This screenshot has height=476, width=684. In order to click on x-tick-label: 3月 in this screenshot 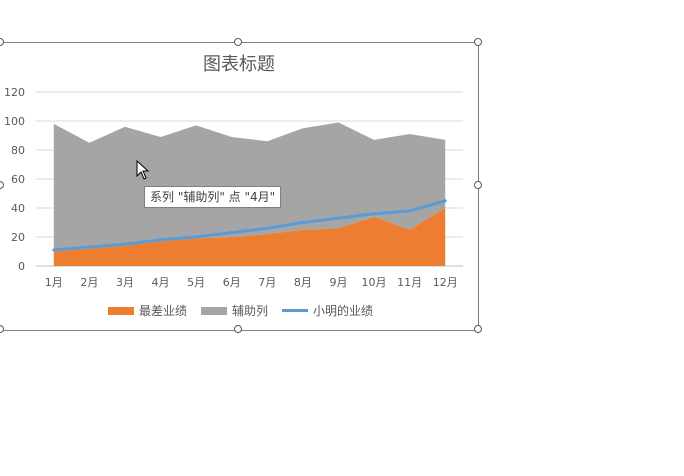, I will do `click(125, 282)`.